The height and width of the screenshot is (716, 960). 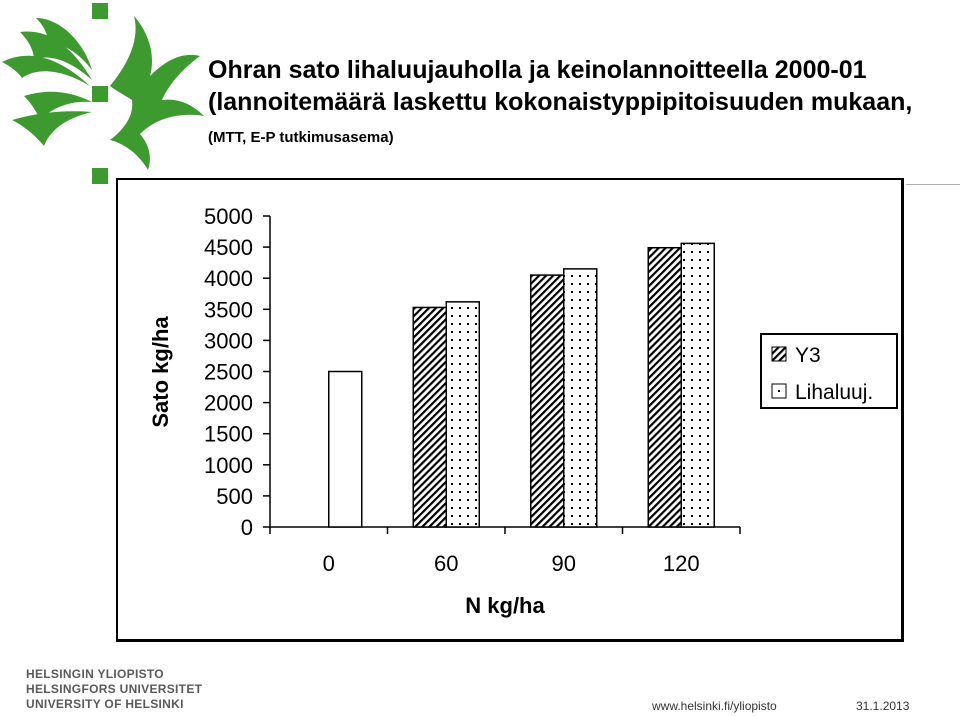 What do you see at coordinates (228, 309) in the screenshot?
I see `y-tick-label: 3500` at bounding box center [228, 309].